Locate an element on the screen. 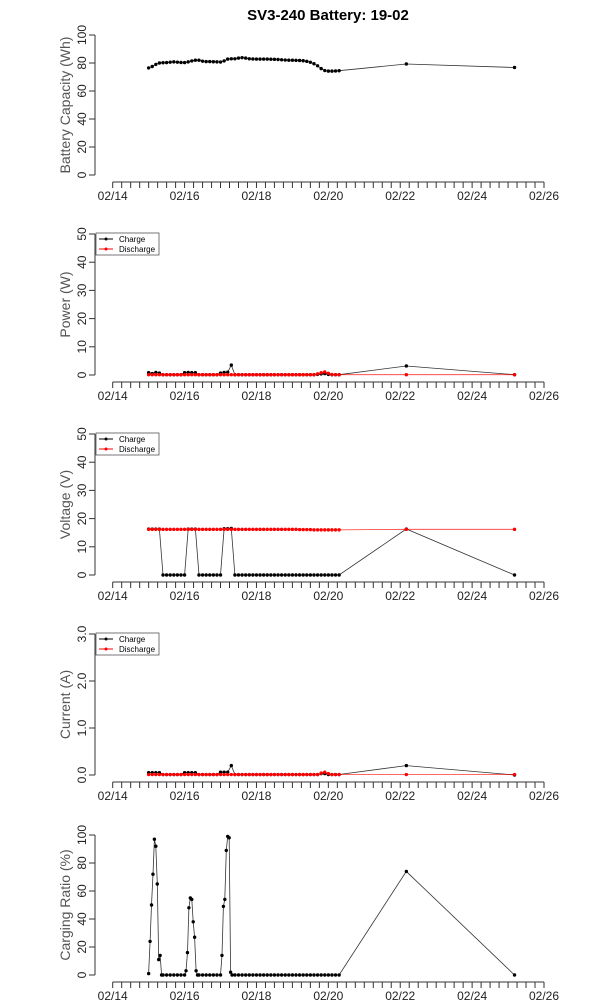  y-tick-label: 100 is located at coordinates (82, 35).